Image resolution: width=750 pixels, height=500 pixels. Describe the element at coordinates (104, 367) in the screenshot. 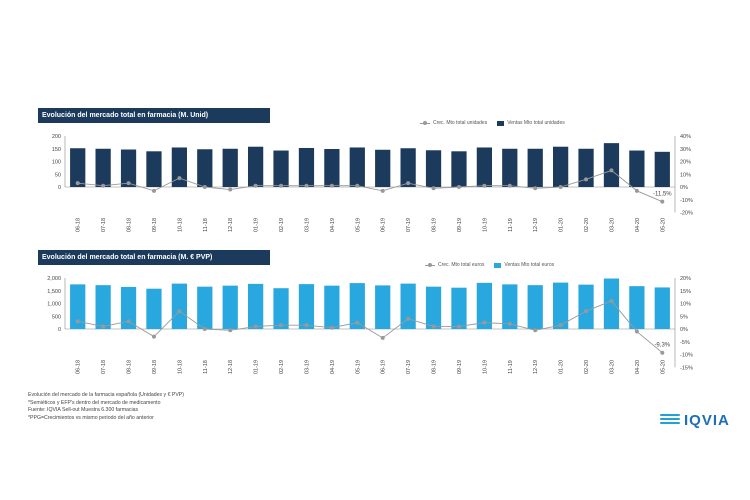

I see `x-tick-label: 07-18` at that location.